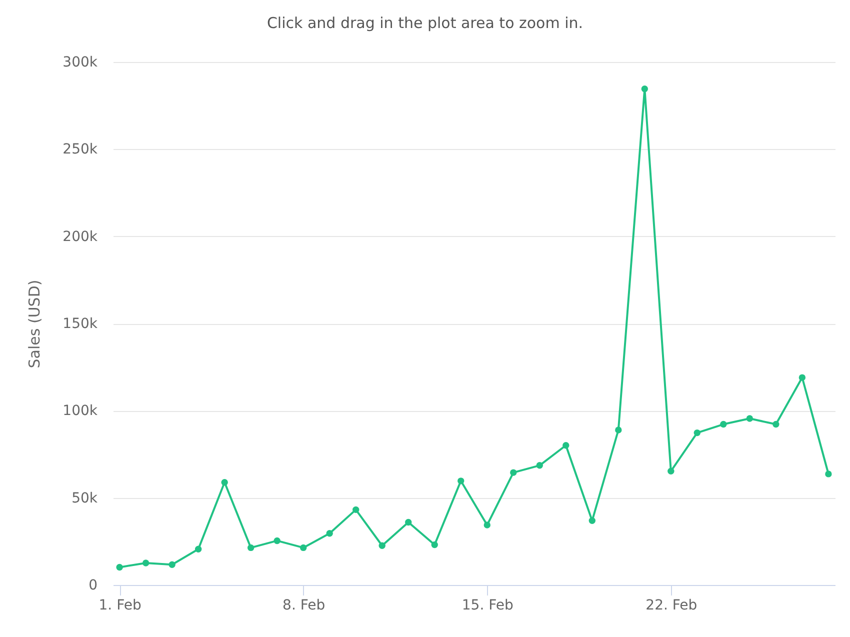 The width and height of the screenshot is (850, 637). What do you see at coordinates (80, 324) in the screenshot?
I see `y-tick-label: 150k` at bounding box center [80, 324].